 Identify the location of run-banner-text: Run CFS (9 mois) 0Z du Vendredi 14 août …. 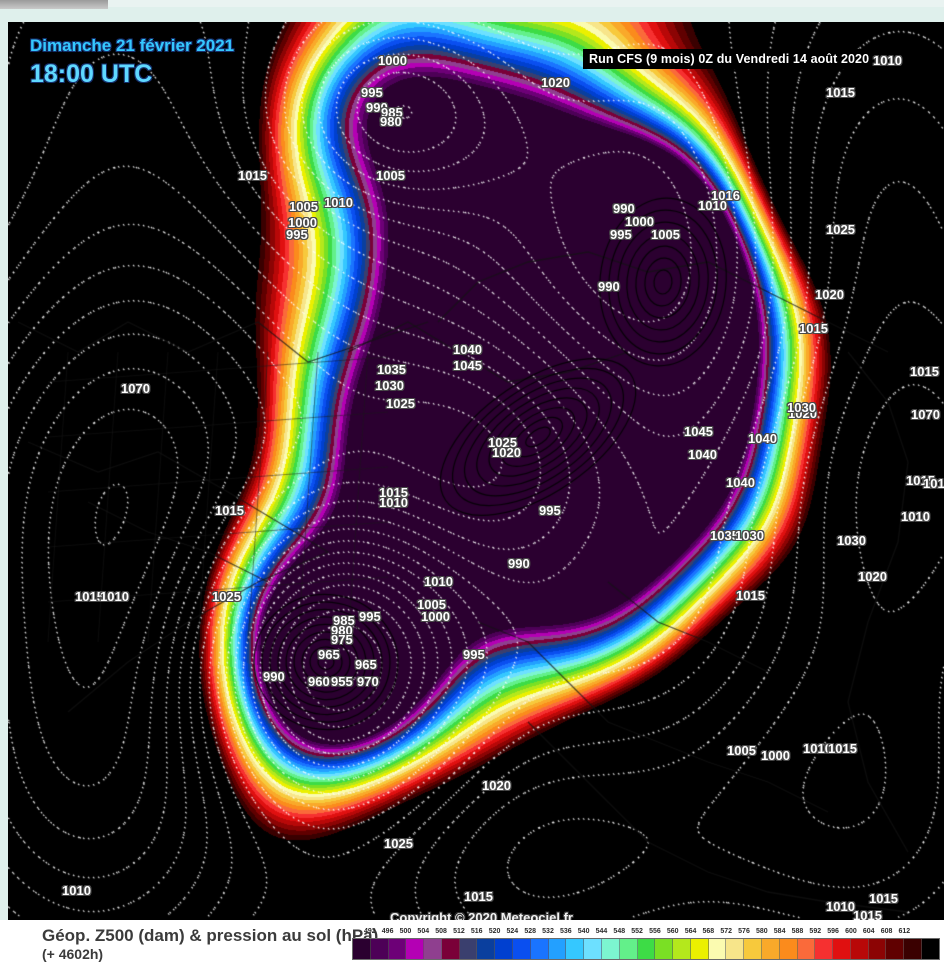
(729, 59).